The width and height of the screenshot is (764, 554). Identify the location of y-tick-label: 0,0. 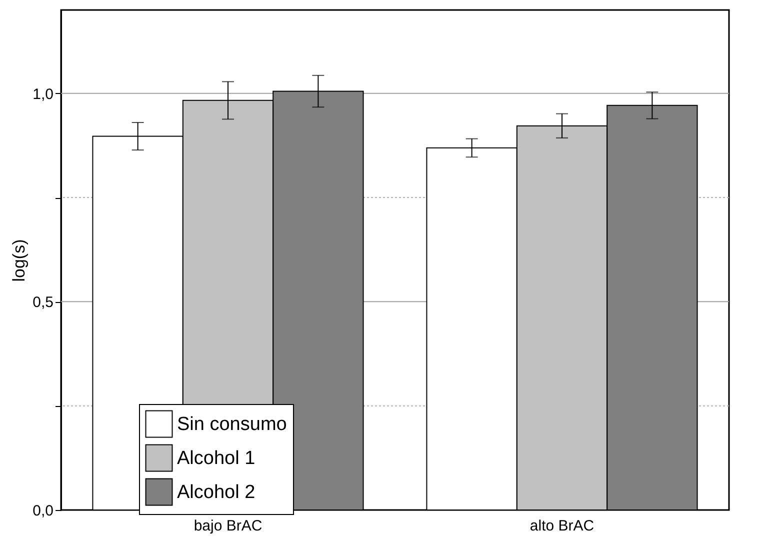
(43, 511).